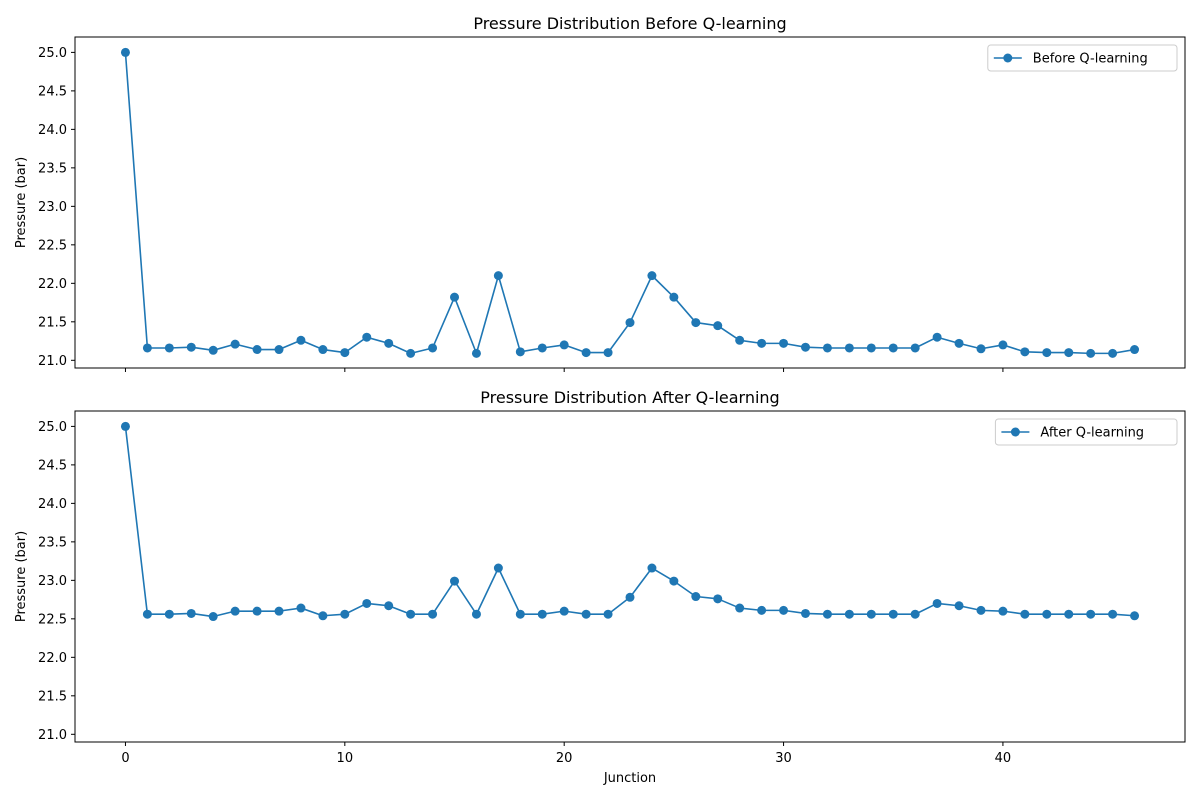  Describe the element at coordinates (1090, 59) in the screenshot. I see `legend-label: Before Q-learning` at that location.